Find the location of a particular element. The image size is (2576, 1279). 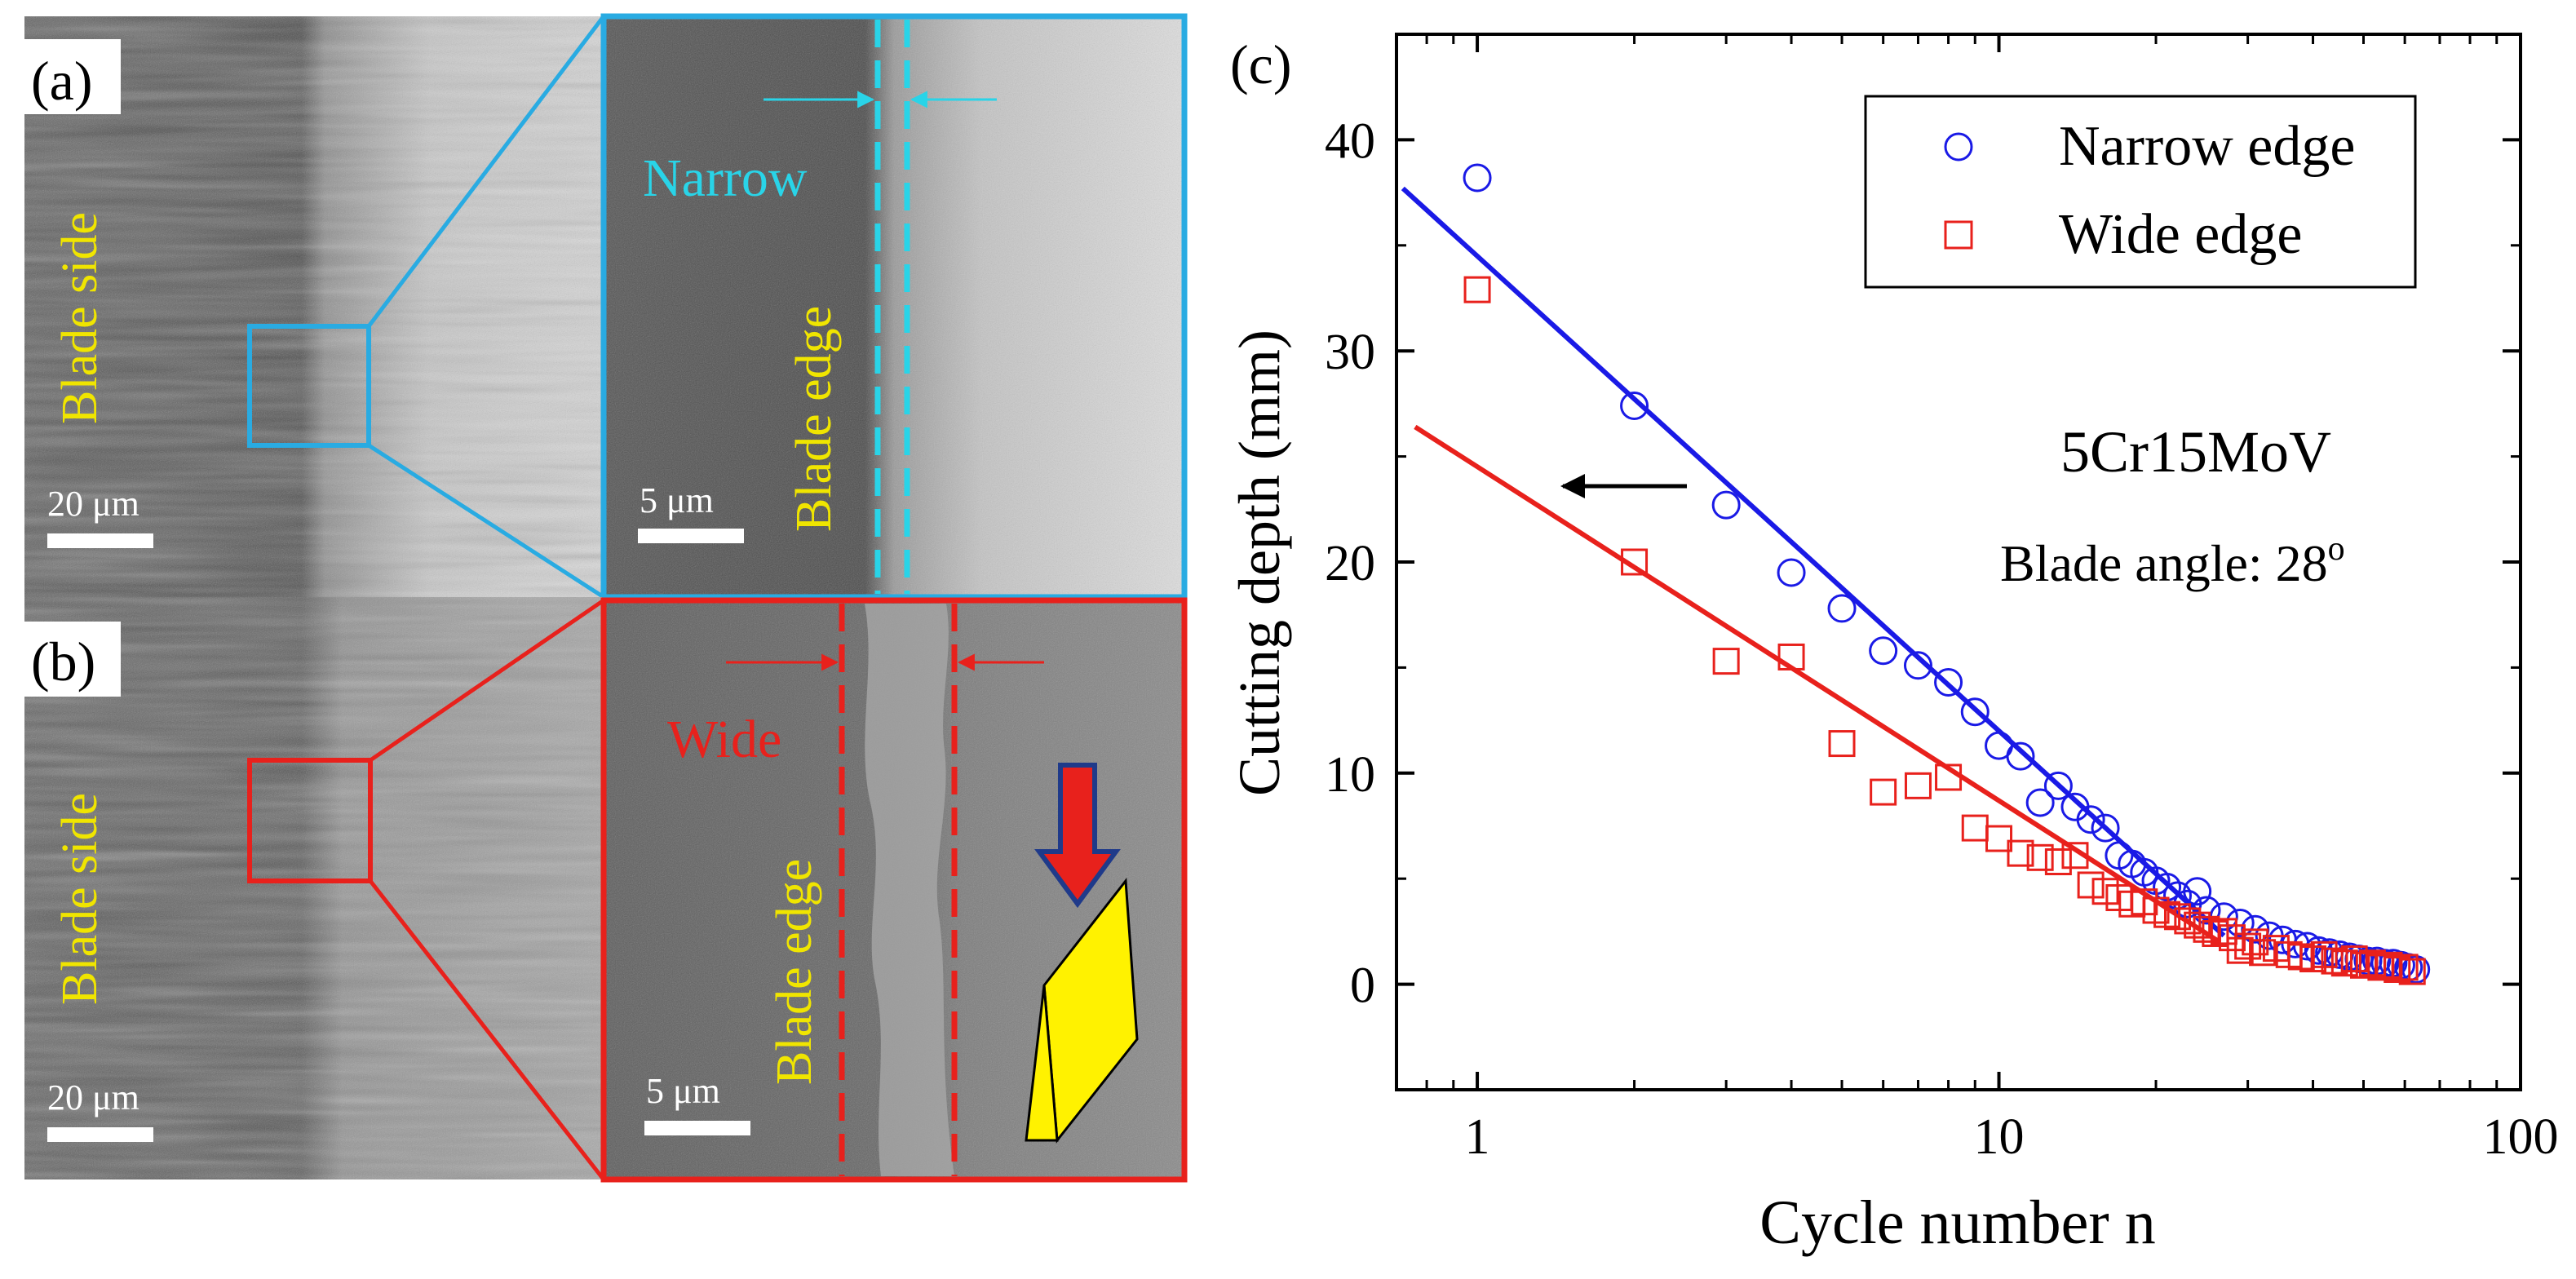

x-tick-label: 100 is located at coordinates (2521, 1137).